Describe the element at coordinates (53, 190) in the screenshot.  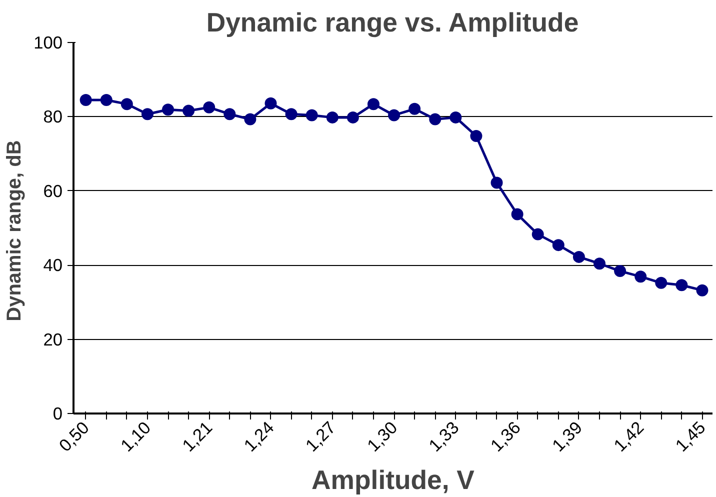
I see `y-tick-label: 60` at that location.